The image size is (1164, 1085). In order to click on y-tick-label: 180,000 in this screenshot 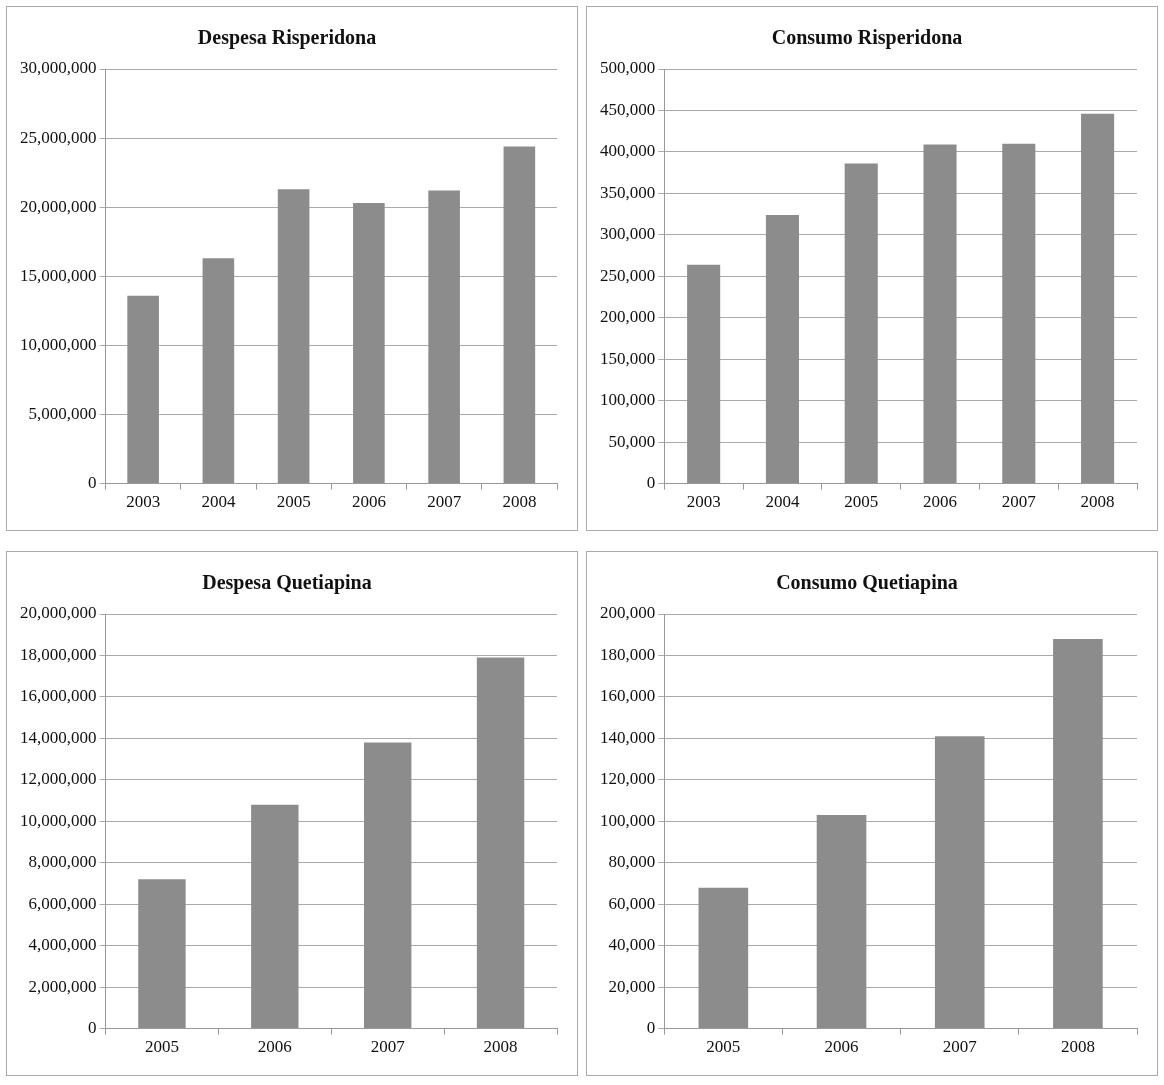, I will do `click(628, 654)`.